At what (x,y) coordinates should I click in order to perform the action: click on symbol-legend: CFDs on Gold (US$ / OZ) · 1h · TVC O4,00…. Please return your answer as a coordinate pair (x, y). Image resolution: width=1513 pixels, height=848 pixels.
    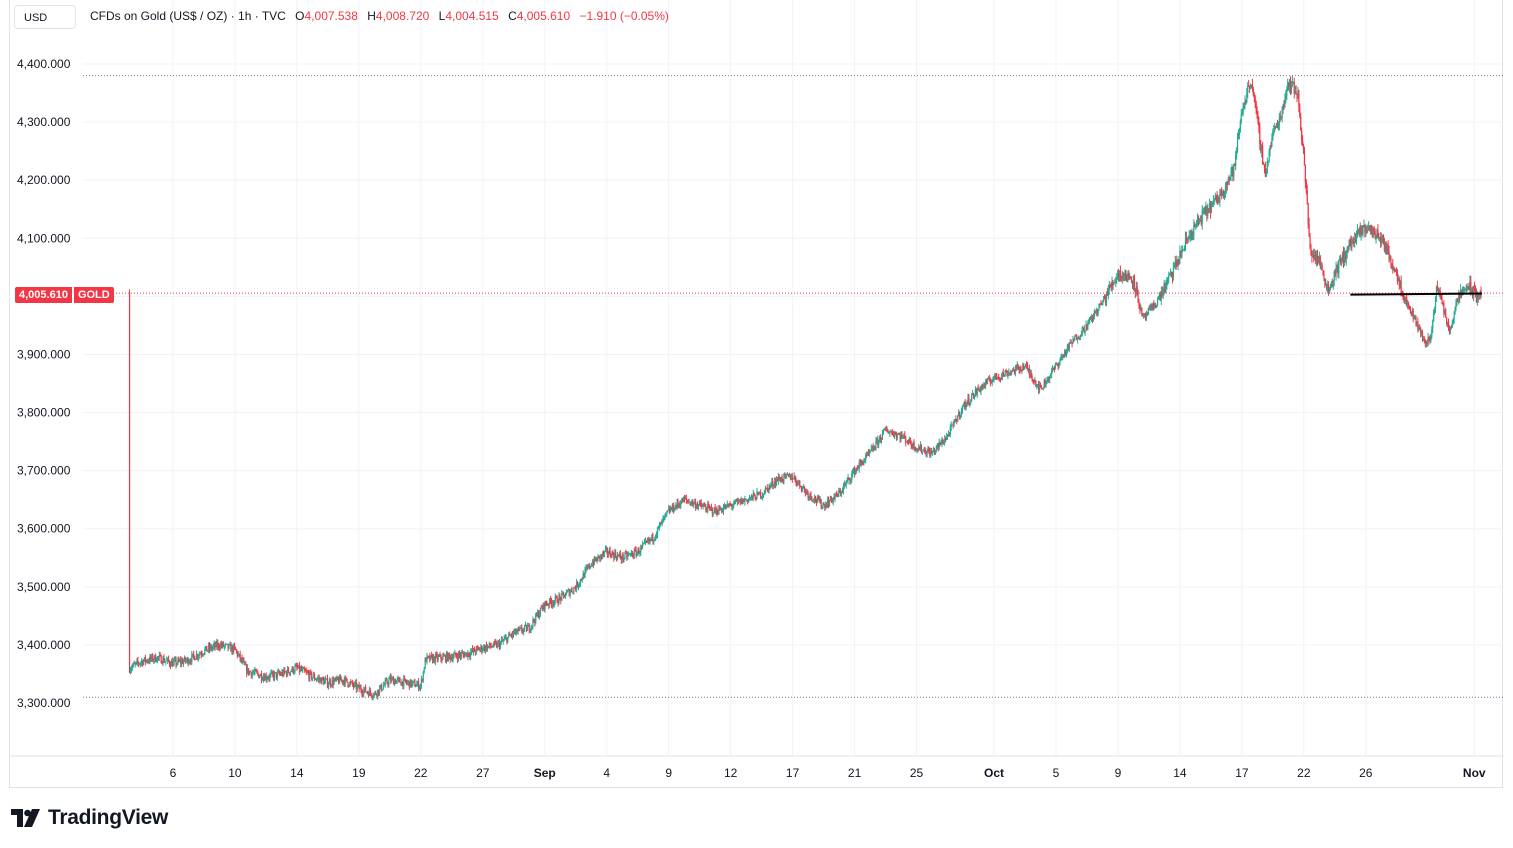
    Looking at the image, I should click on (382, 16).